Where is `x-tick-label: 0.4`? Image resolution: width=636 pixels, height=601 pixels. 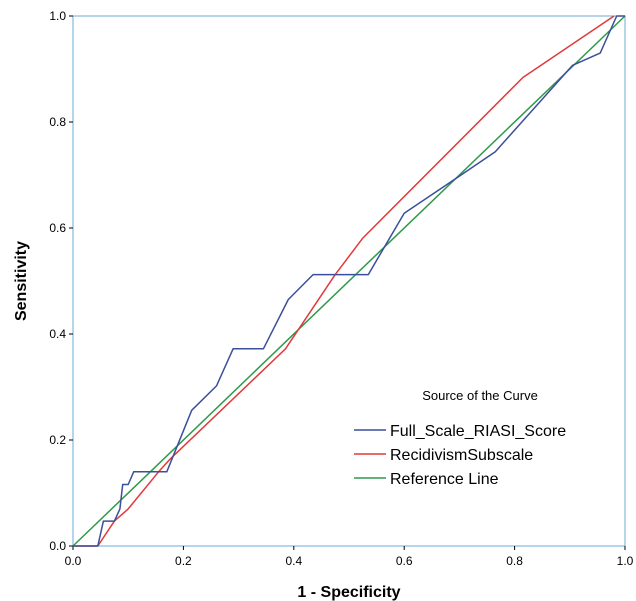
x-tick-label: 0.4 is located at coordinates (293, 561).